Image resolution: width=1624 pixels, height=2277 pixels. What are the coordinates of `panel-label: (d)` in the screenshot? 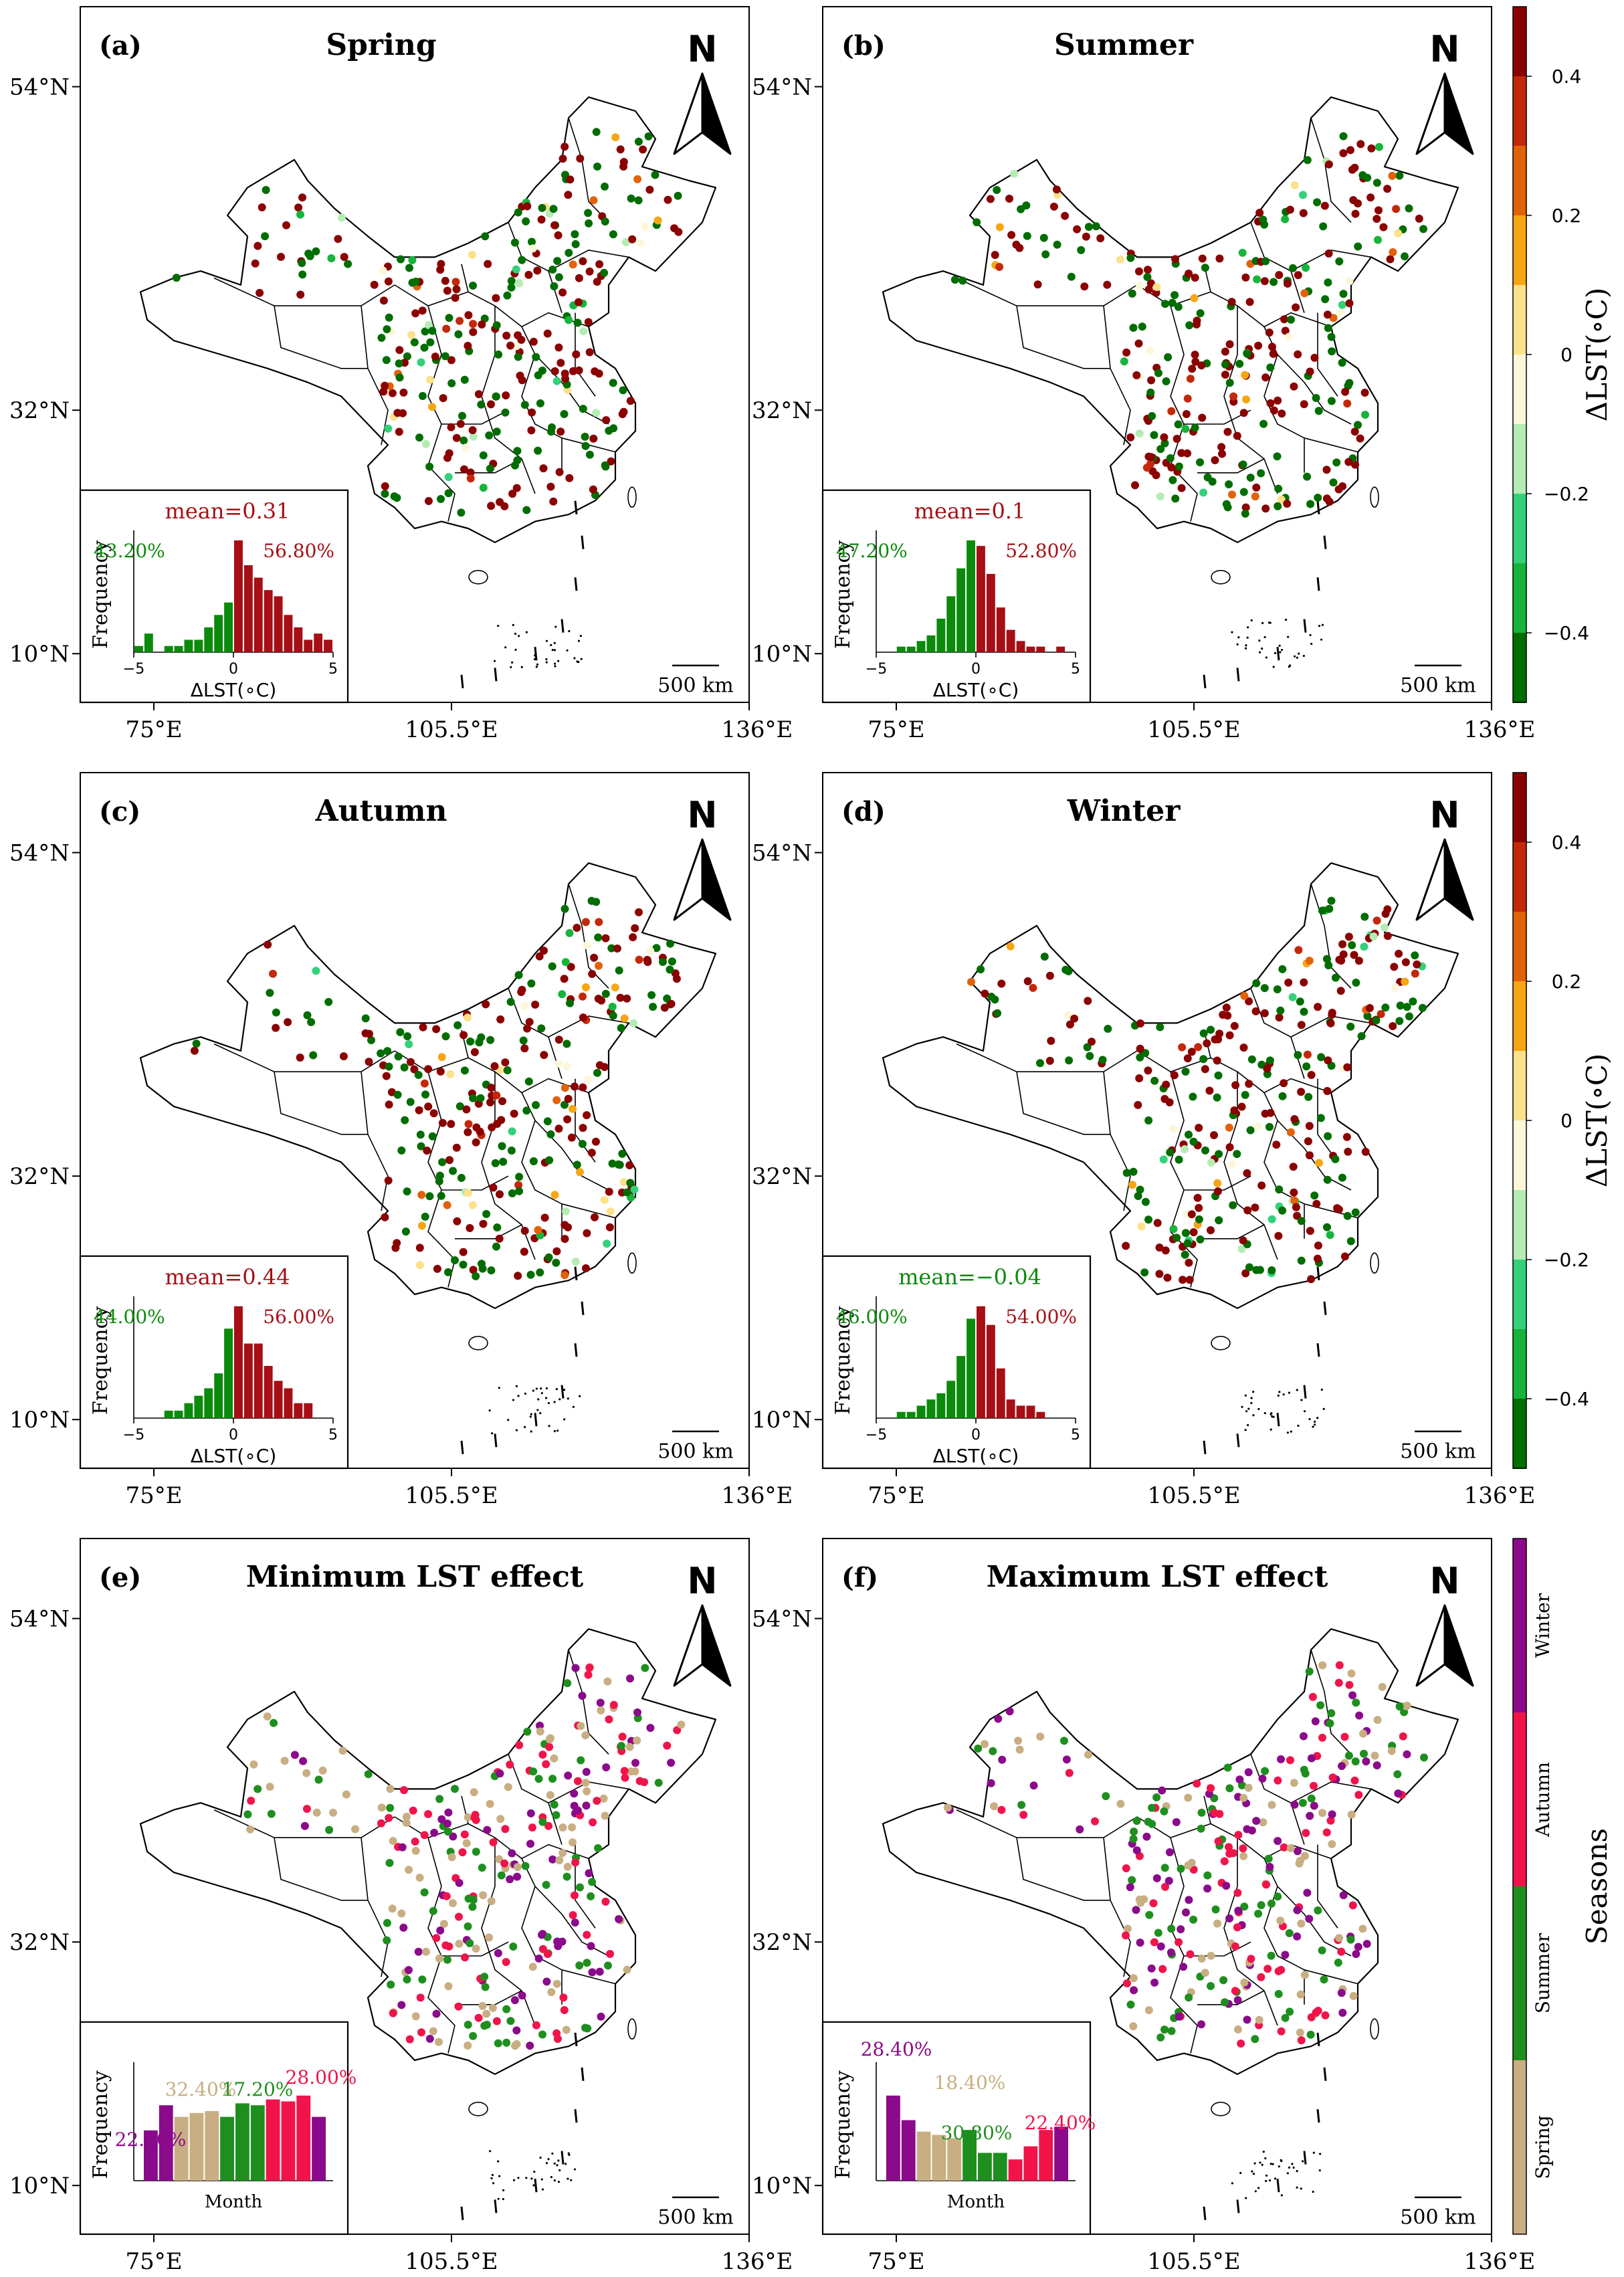 It's located at (863, 812).